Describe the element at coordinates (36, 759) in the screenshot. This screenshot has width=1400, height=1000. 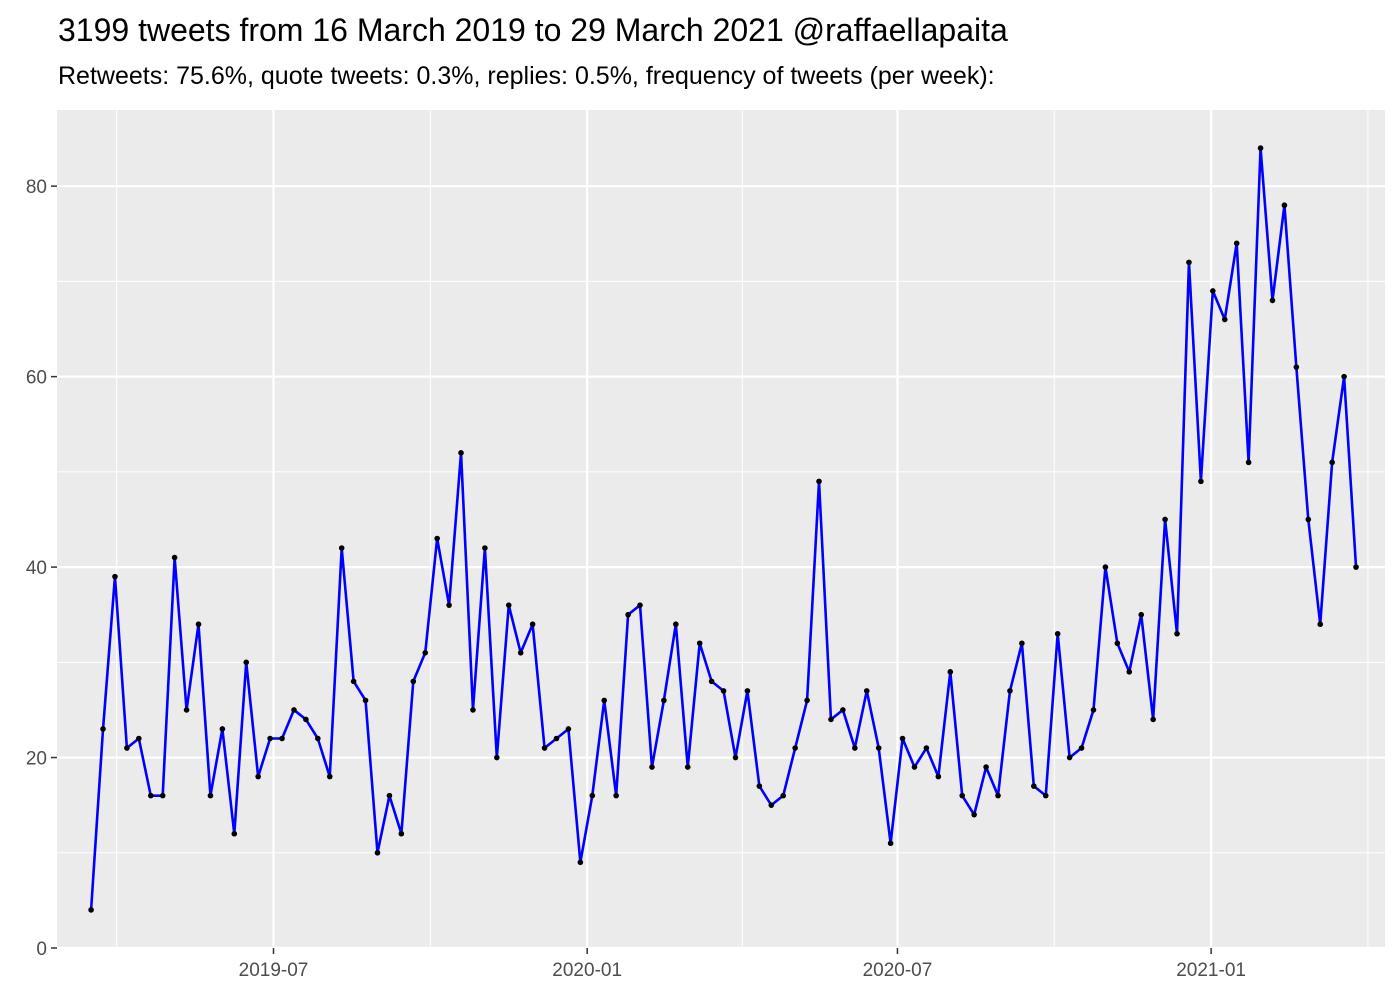
I see `y-tick-label: 20` at that location.